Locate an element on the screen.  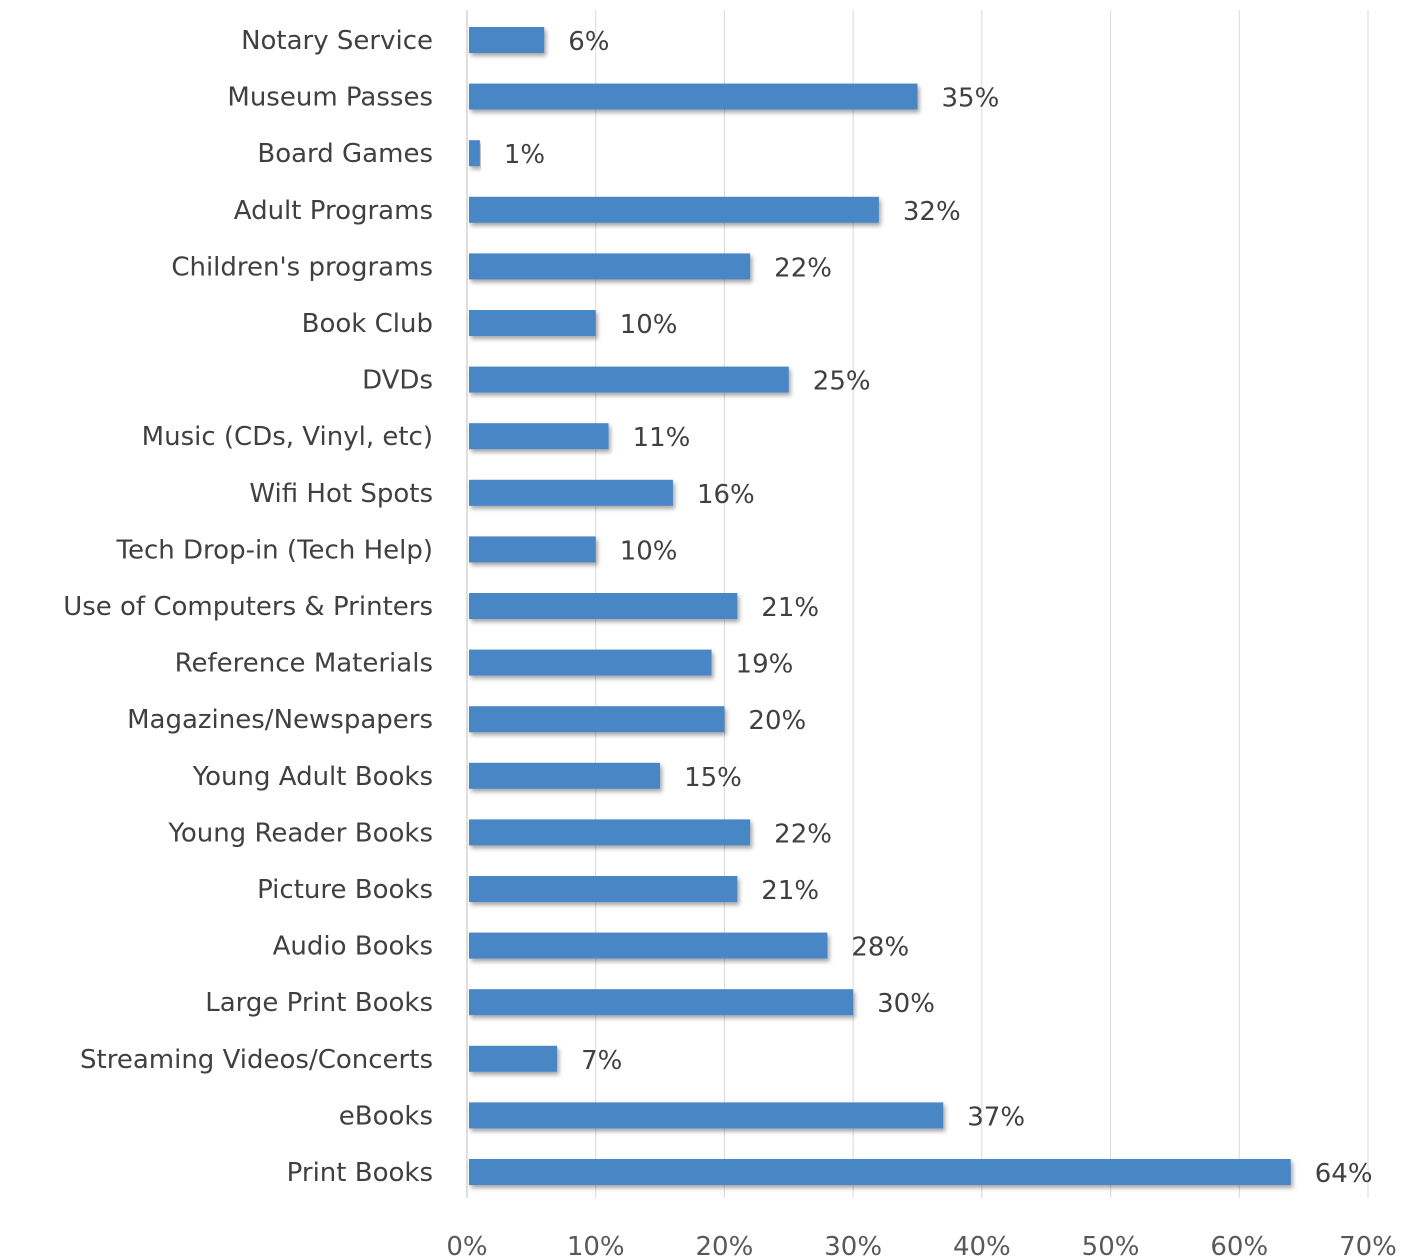
data-label: 28% is located at coordinates (880, 948).